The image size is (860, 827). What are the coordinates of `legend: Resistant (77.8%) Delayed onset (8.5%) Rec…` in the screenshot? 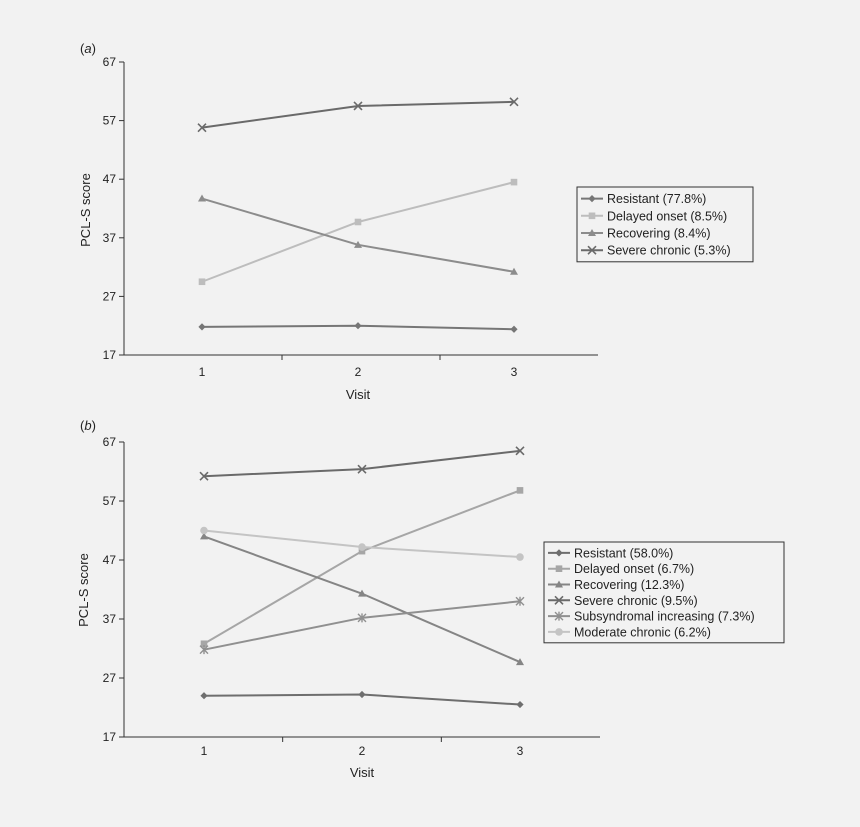 It's located at (665, 224).